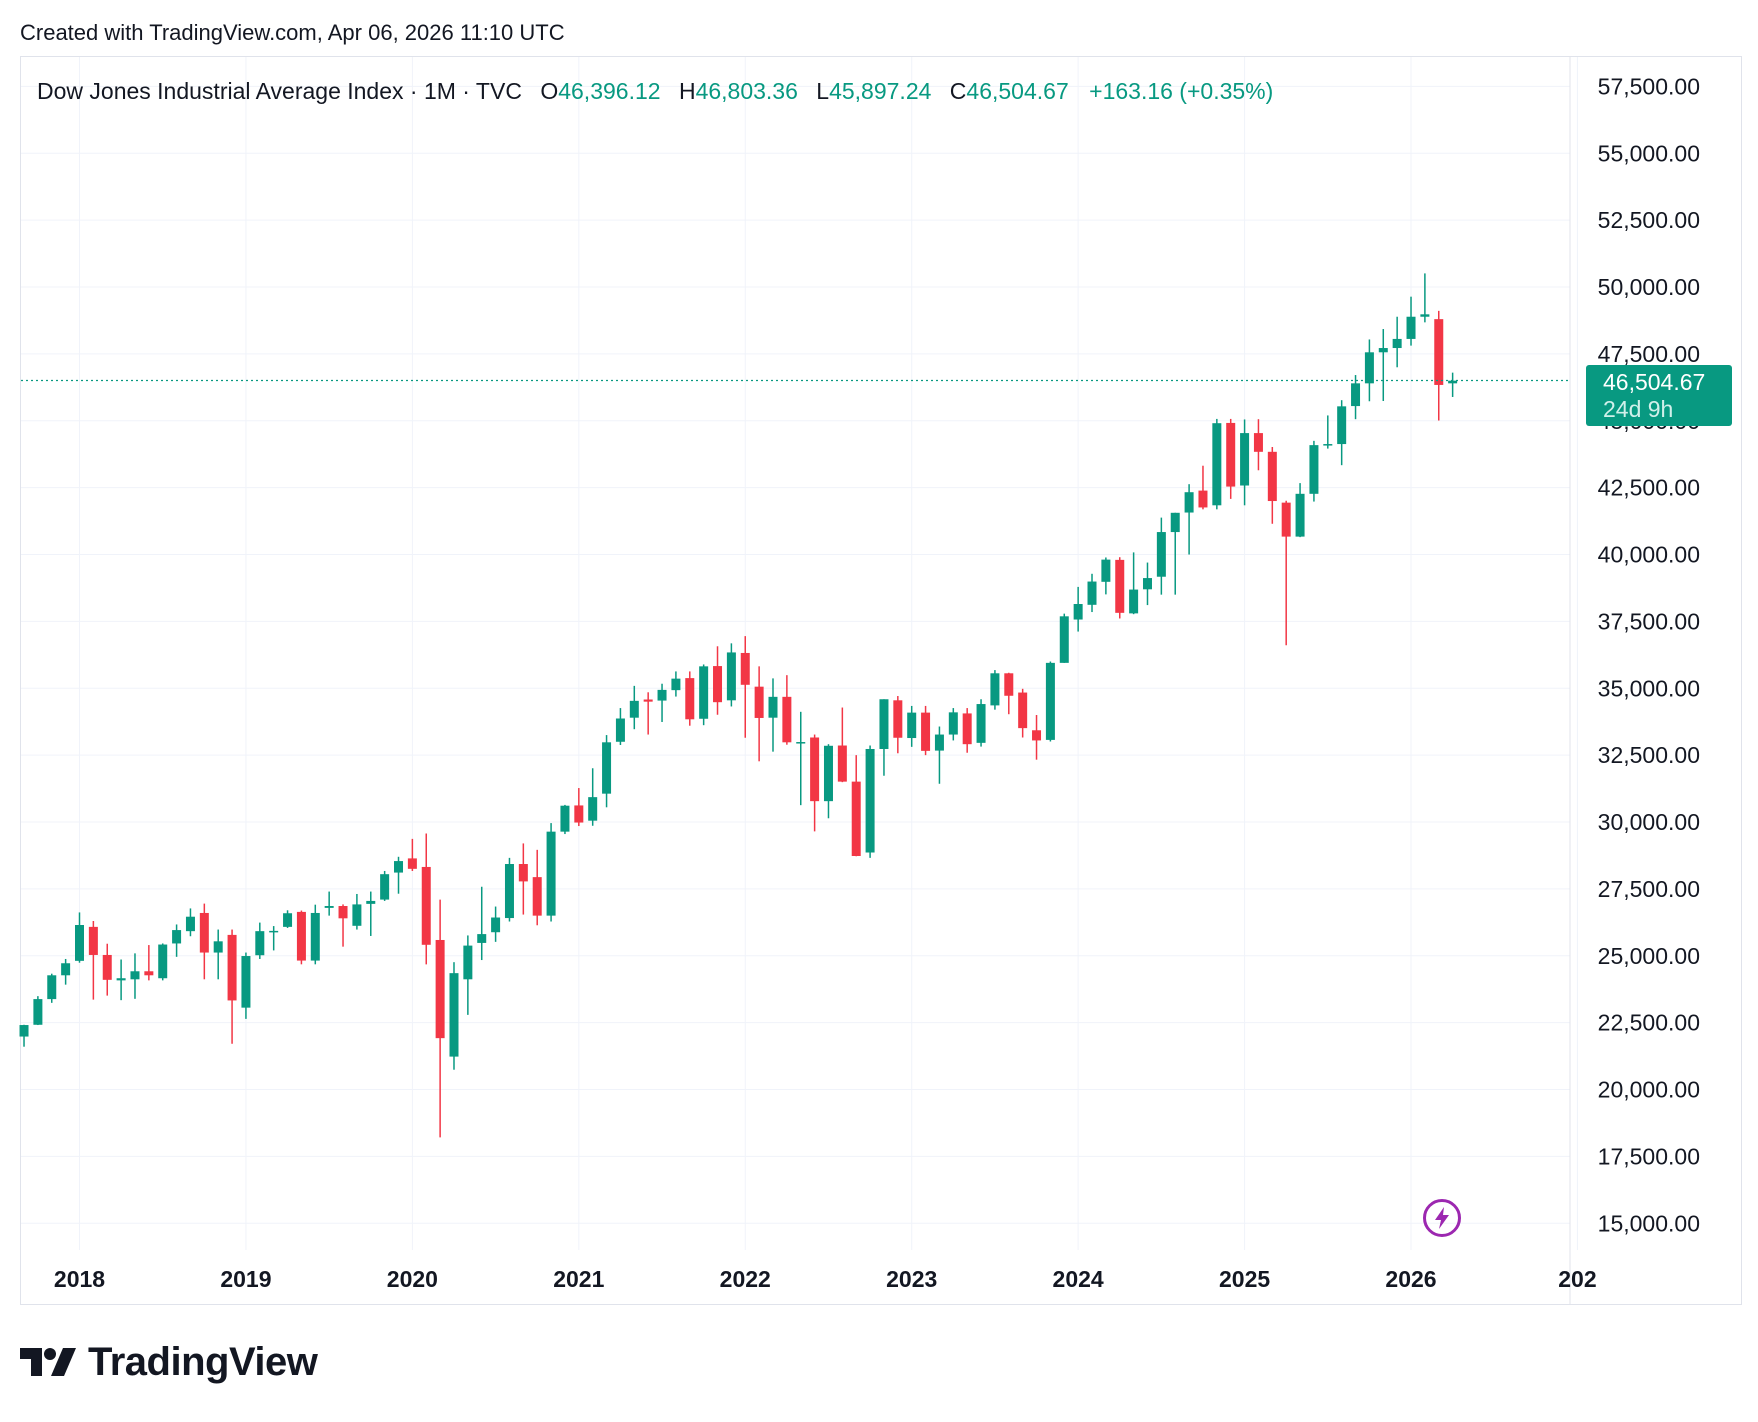  Describe the element at coordinates (1649, 1090) in the screenshot. I see `y-tick-label: 20,000.00` at that location.